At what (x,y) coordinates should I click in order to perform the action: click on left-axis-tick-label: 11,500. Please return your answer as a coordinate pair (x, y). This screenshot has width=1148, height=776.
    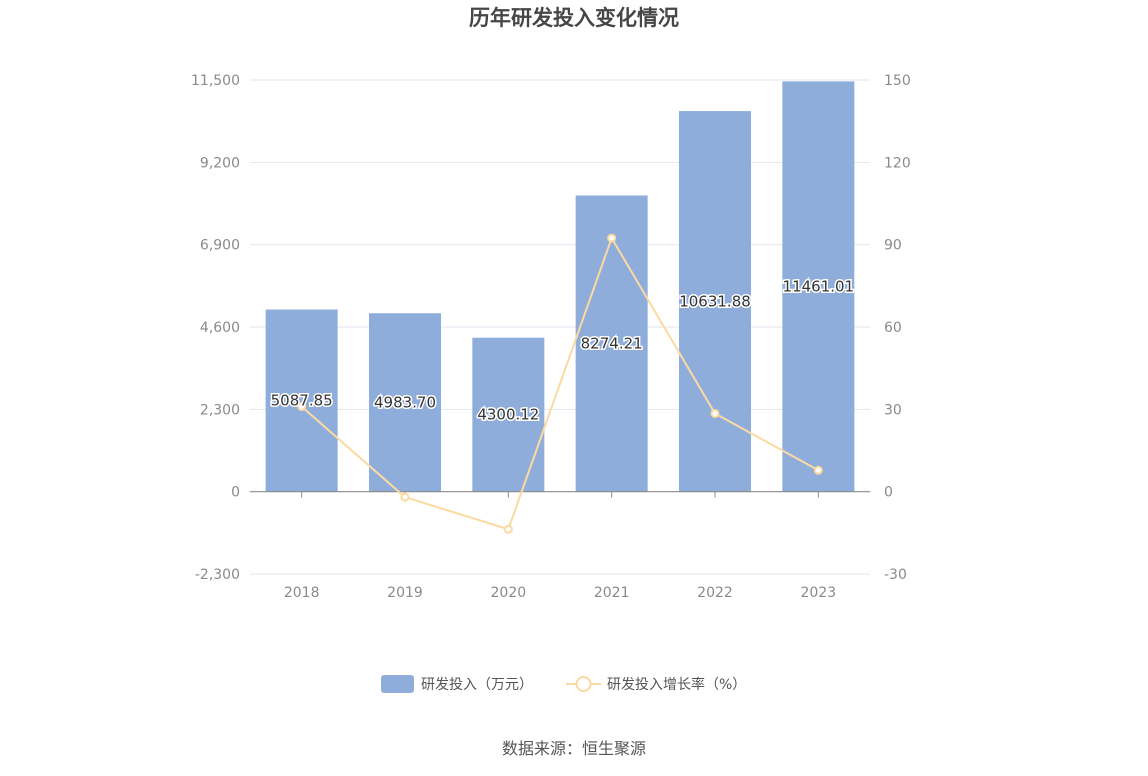
    Looking at the image, I should click on (215, 81).